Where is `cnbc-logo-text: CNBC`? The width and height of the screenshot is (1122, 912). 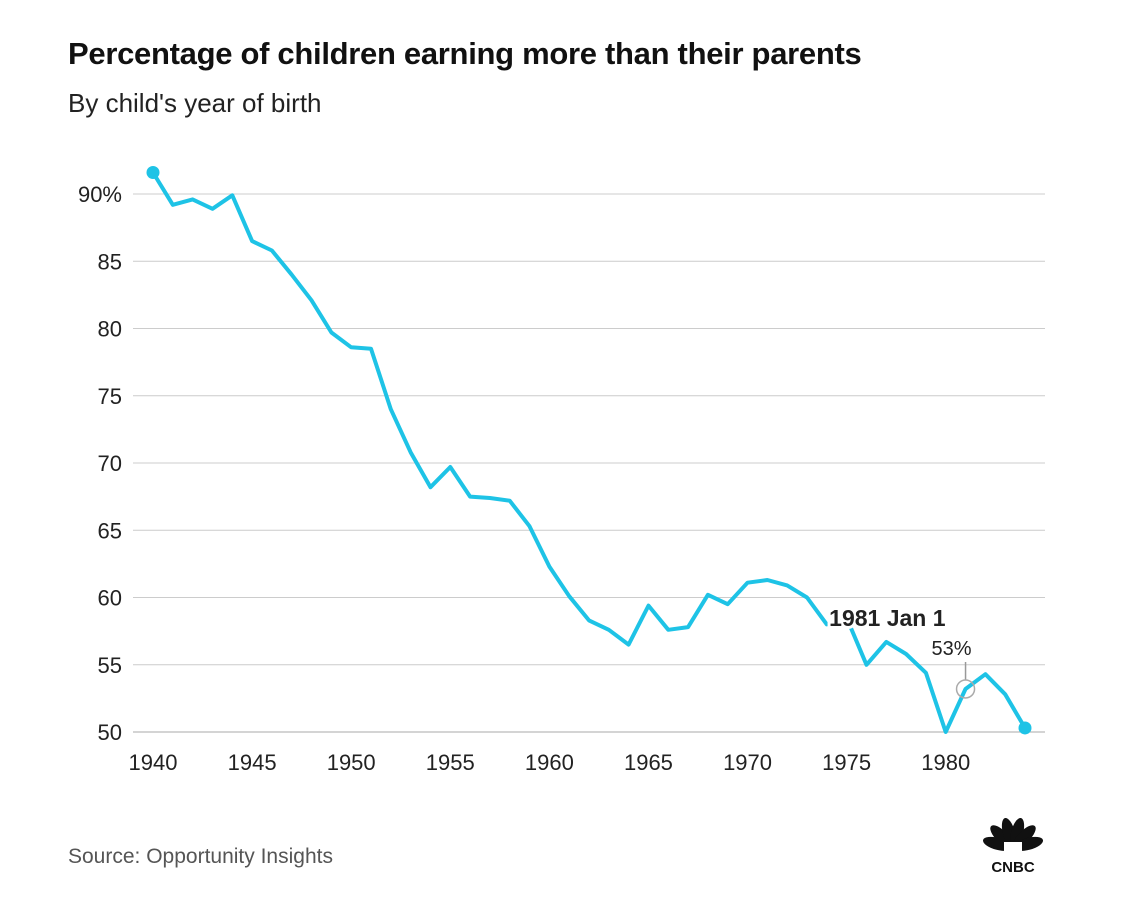
cnbc-logo-text: CNBC is located at coordinates (1012, 866).